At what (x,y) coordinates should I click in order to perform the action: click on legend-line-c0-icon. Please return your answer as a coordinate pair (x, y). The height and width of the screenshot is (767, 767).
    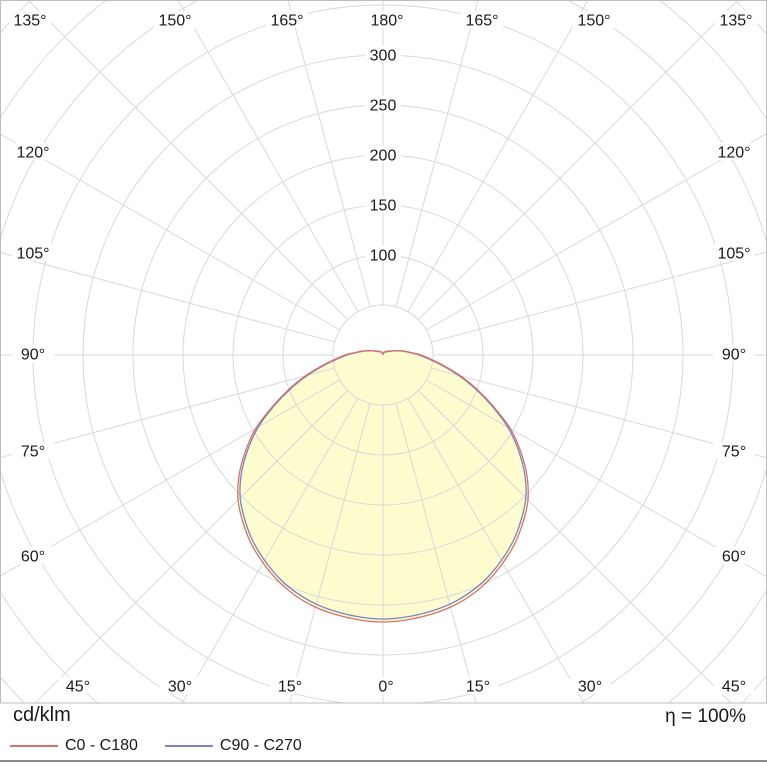
    Looking at the image, I should click on (34, 746).